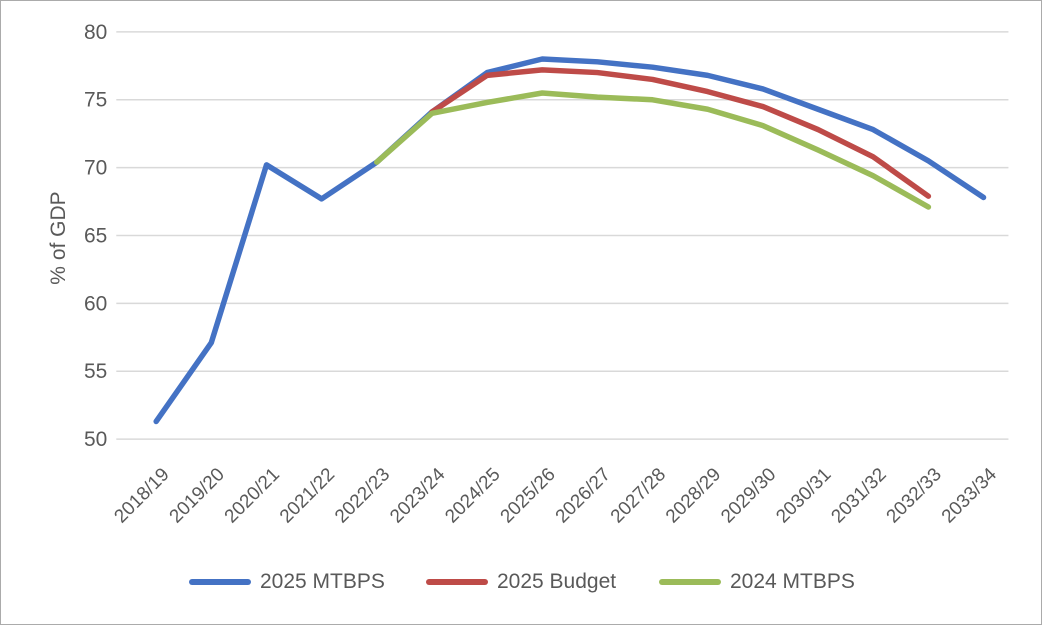 The height and width of the screenshot is (625, 1042). Describe the element at coordinates (58, 238) in the screenshot. I see `y-axis-title: % of GDP` at that location.